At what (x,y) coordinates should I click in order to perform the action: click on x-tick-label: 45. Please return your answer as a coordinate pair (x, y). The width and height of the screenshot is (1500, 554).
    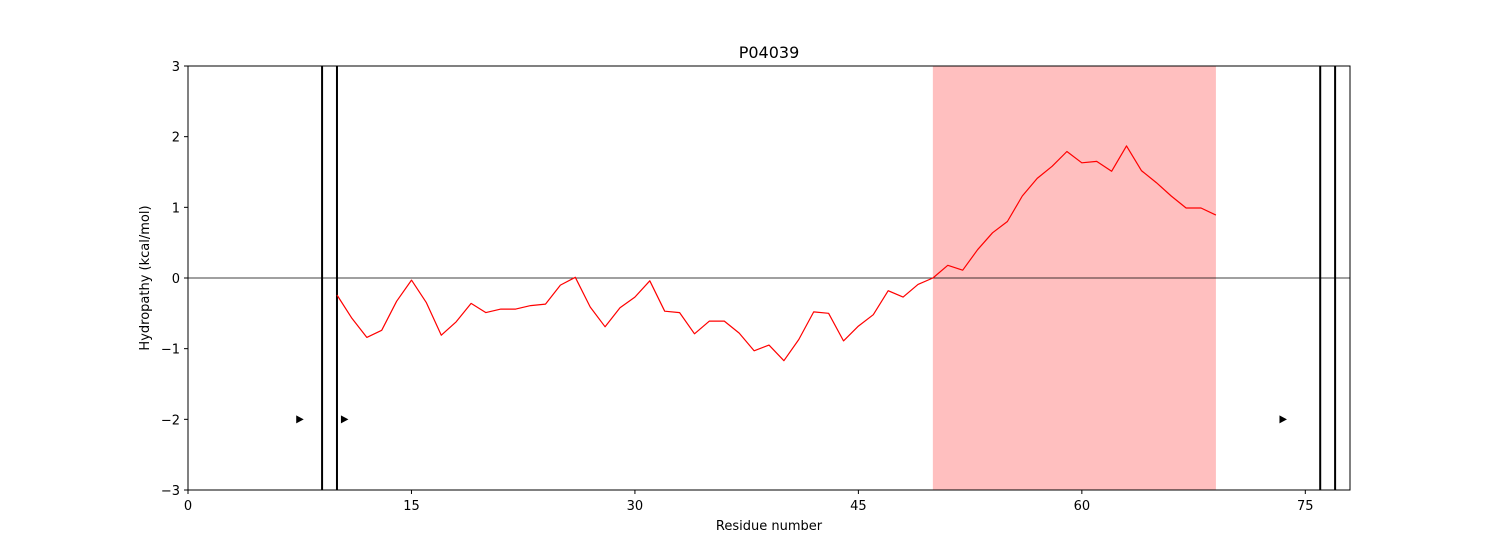
    Looking at the image, I should click on (858, 506).